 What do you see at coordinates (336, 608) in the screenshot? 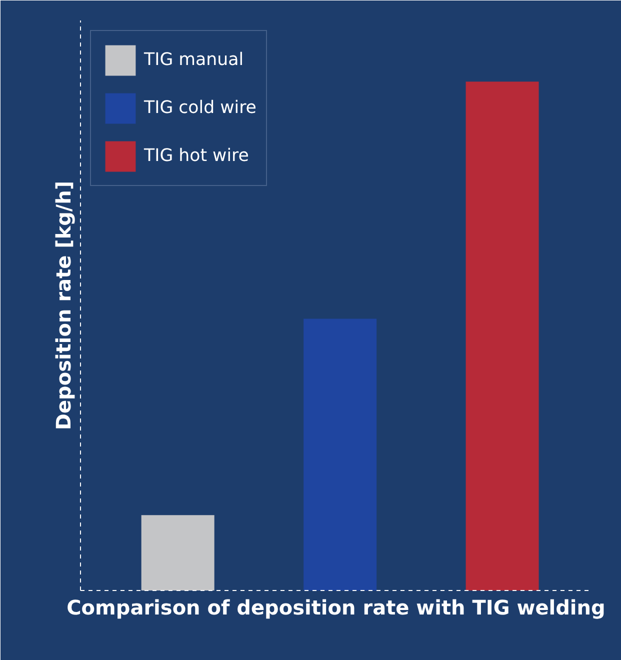
I see `x-axis-title: Comparison of deposition rate with TIG welding` at bounding box center [336, 608].